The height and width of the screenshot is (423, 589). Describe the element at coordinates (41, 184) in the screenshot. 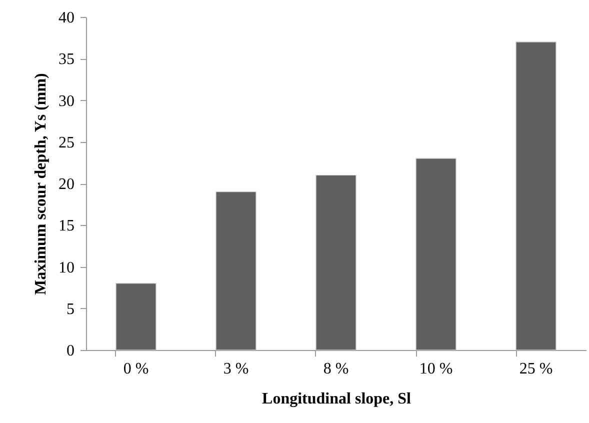

I see `y-axis-title: Maximum scour depth, Ys (mm)` at that location.